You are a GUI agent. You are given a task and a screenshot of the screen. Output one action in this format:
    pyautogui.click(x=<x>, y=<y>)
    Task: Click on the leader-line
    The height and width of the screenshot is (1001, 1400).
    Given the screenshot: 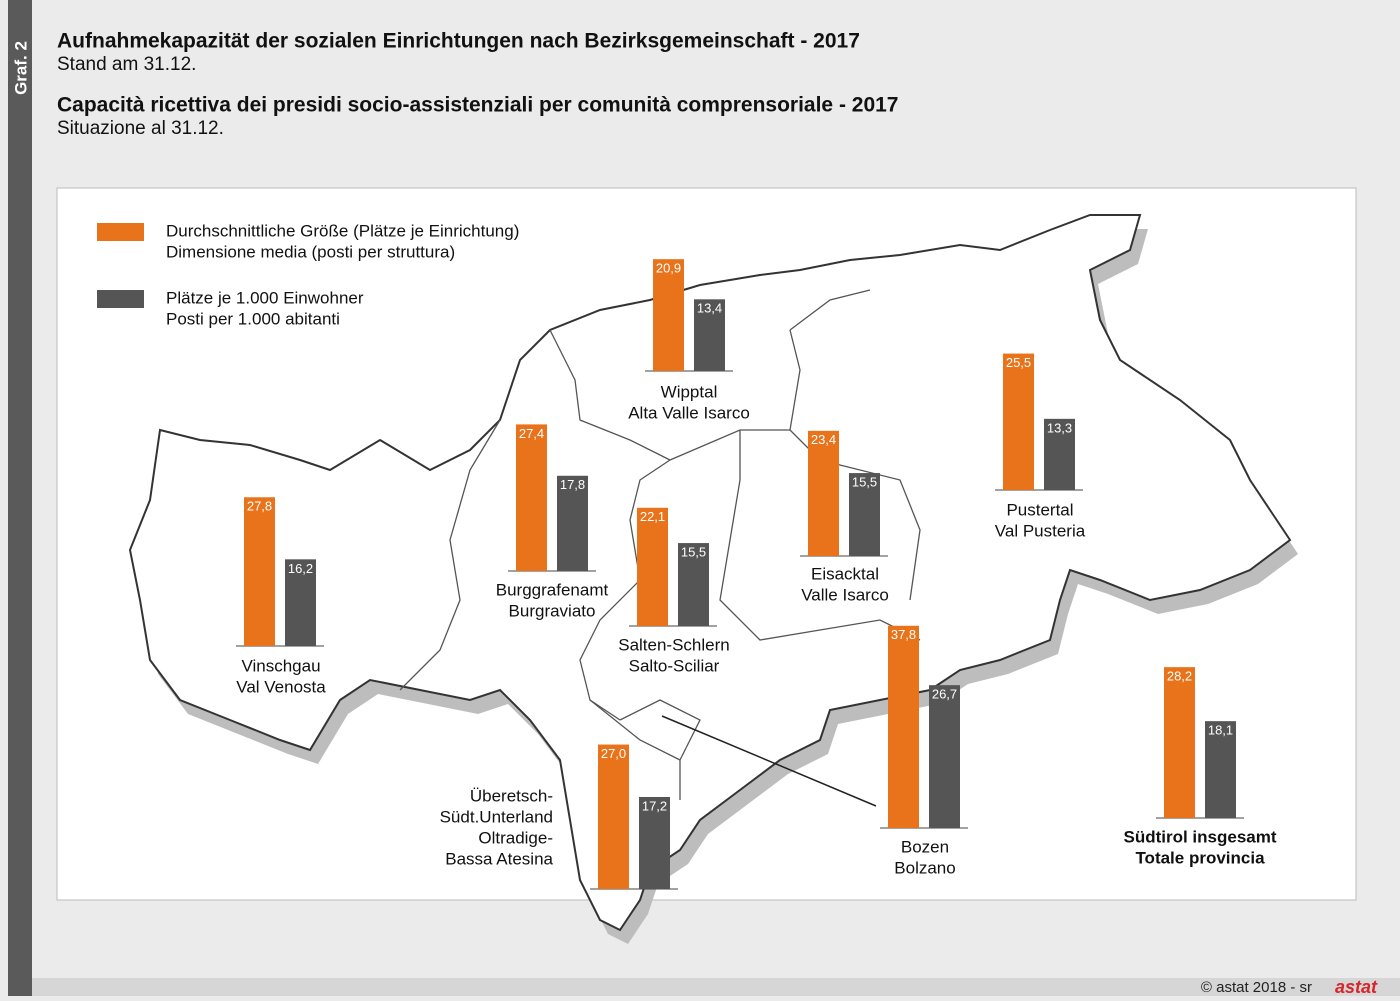 What is the action you would take?
    pyautogui.click(x=769, y=761)
    